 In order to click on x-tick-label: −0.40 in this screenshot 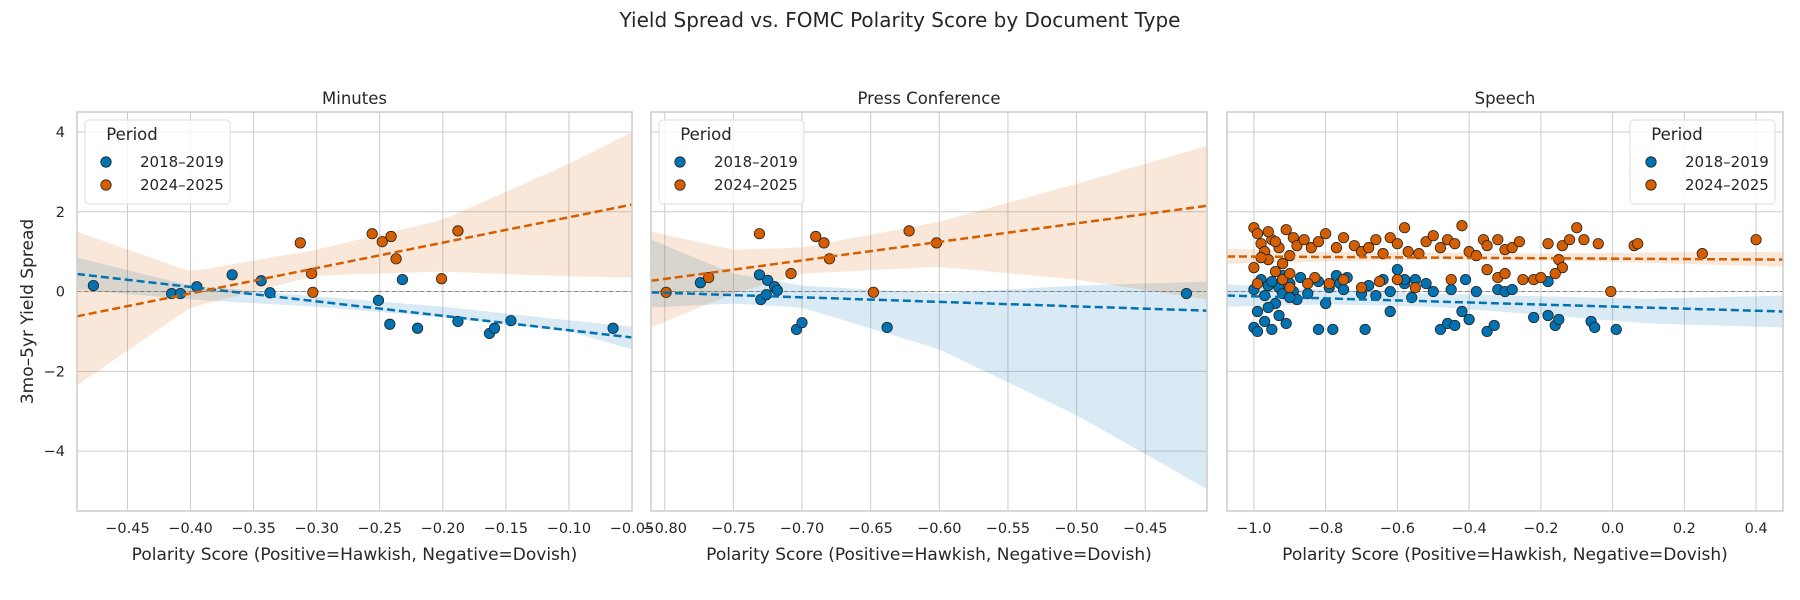, I will do `click(190, 529)`.